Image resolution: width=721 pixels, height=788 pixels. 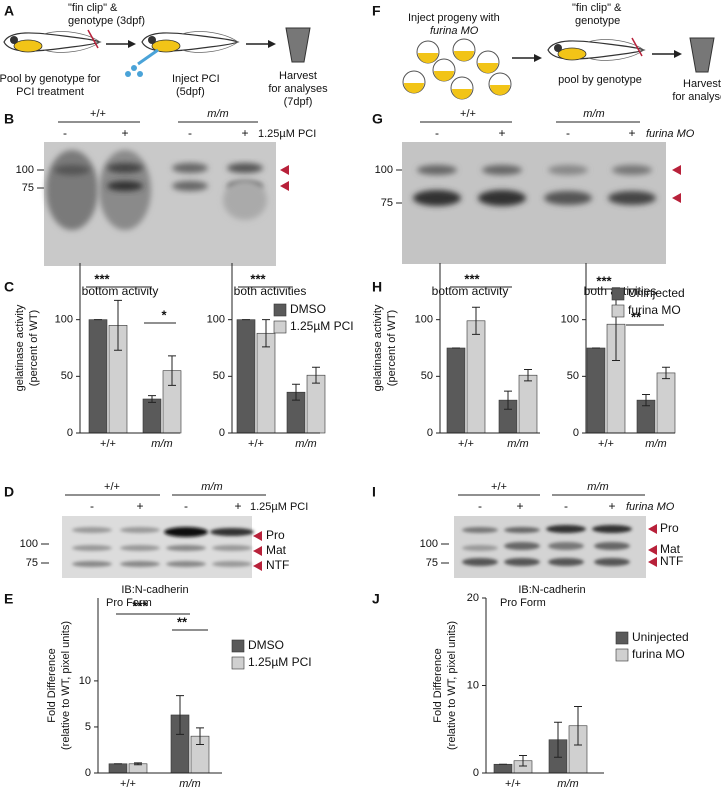 What do you see at coordinates (669, 528) in the screenshot?
I see `label: Pro` at bounding box center [669, 528].